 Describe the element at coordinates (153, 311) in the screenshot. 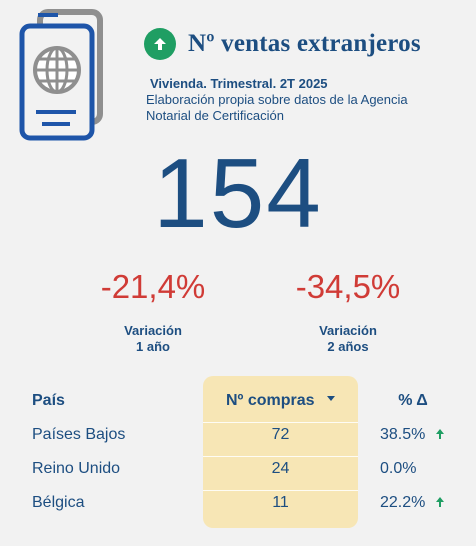

I see `variation-1-year: -21,4% Variación 1 año` at that location.